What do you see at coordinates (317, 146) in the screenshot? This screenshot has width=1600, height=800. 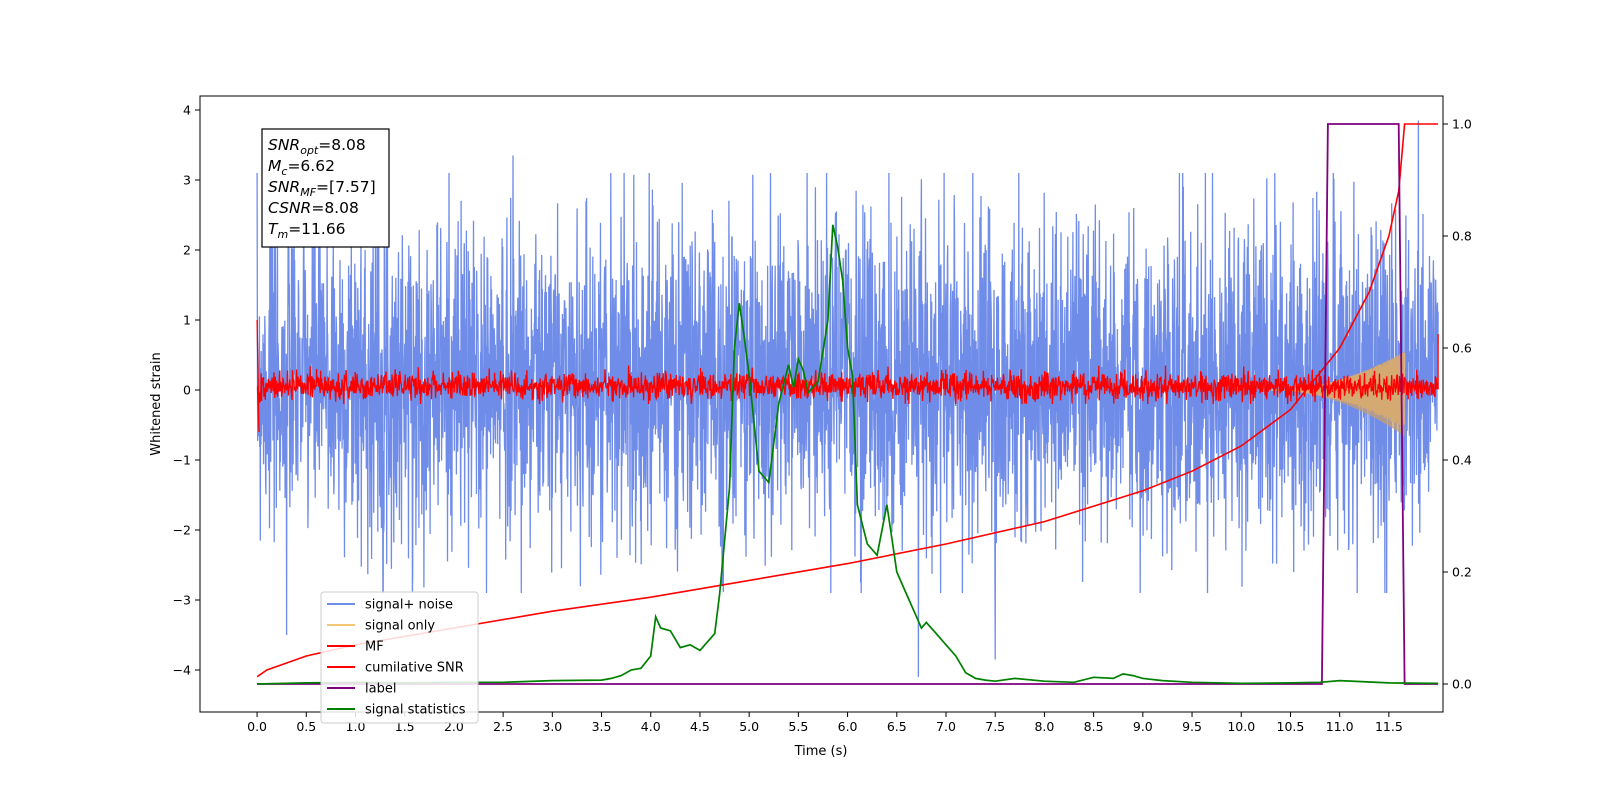 I see `annotation-line: SNRopt=8.08` at bounding box center [317, 146].